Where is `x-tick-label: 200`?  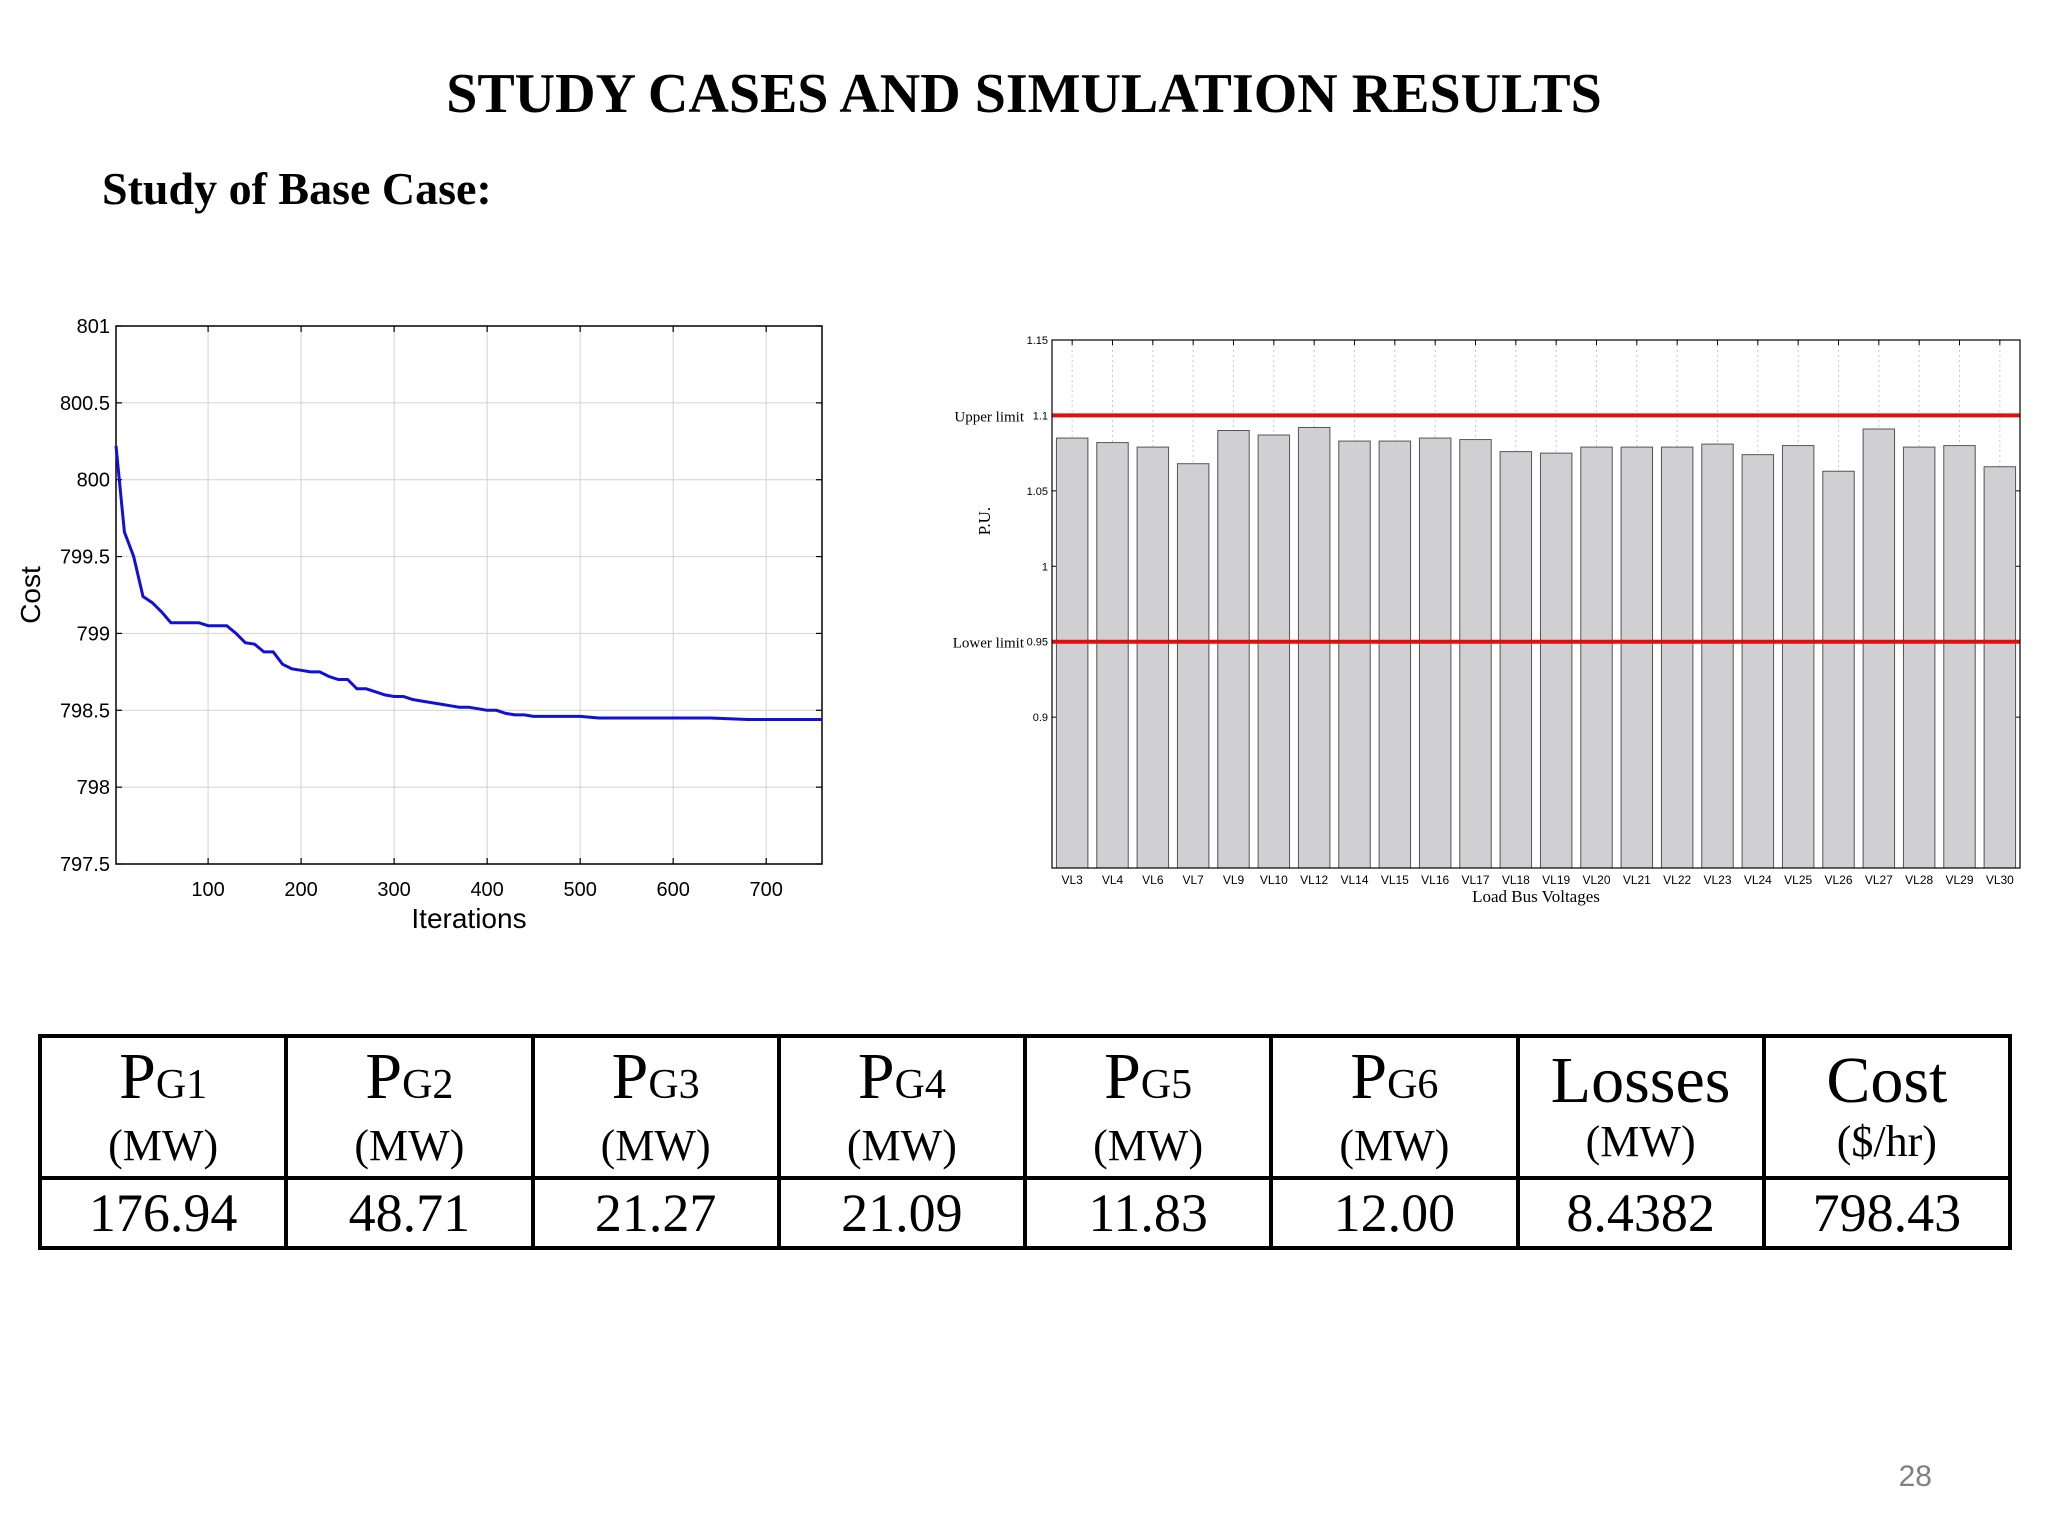 x-tick-label: 200 is located at coordinates (300, 890).